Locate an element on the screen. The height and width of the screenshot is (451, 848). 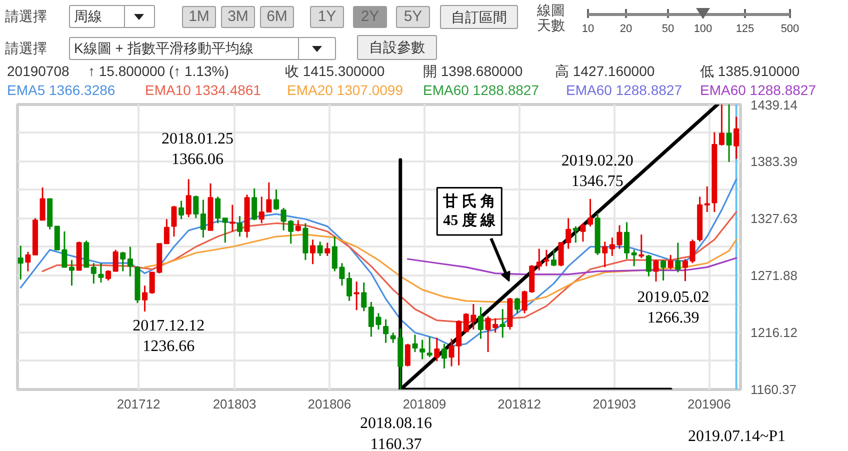
text: EMA10 1334.4861 is located at coordinates (203, 90).